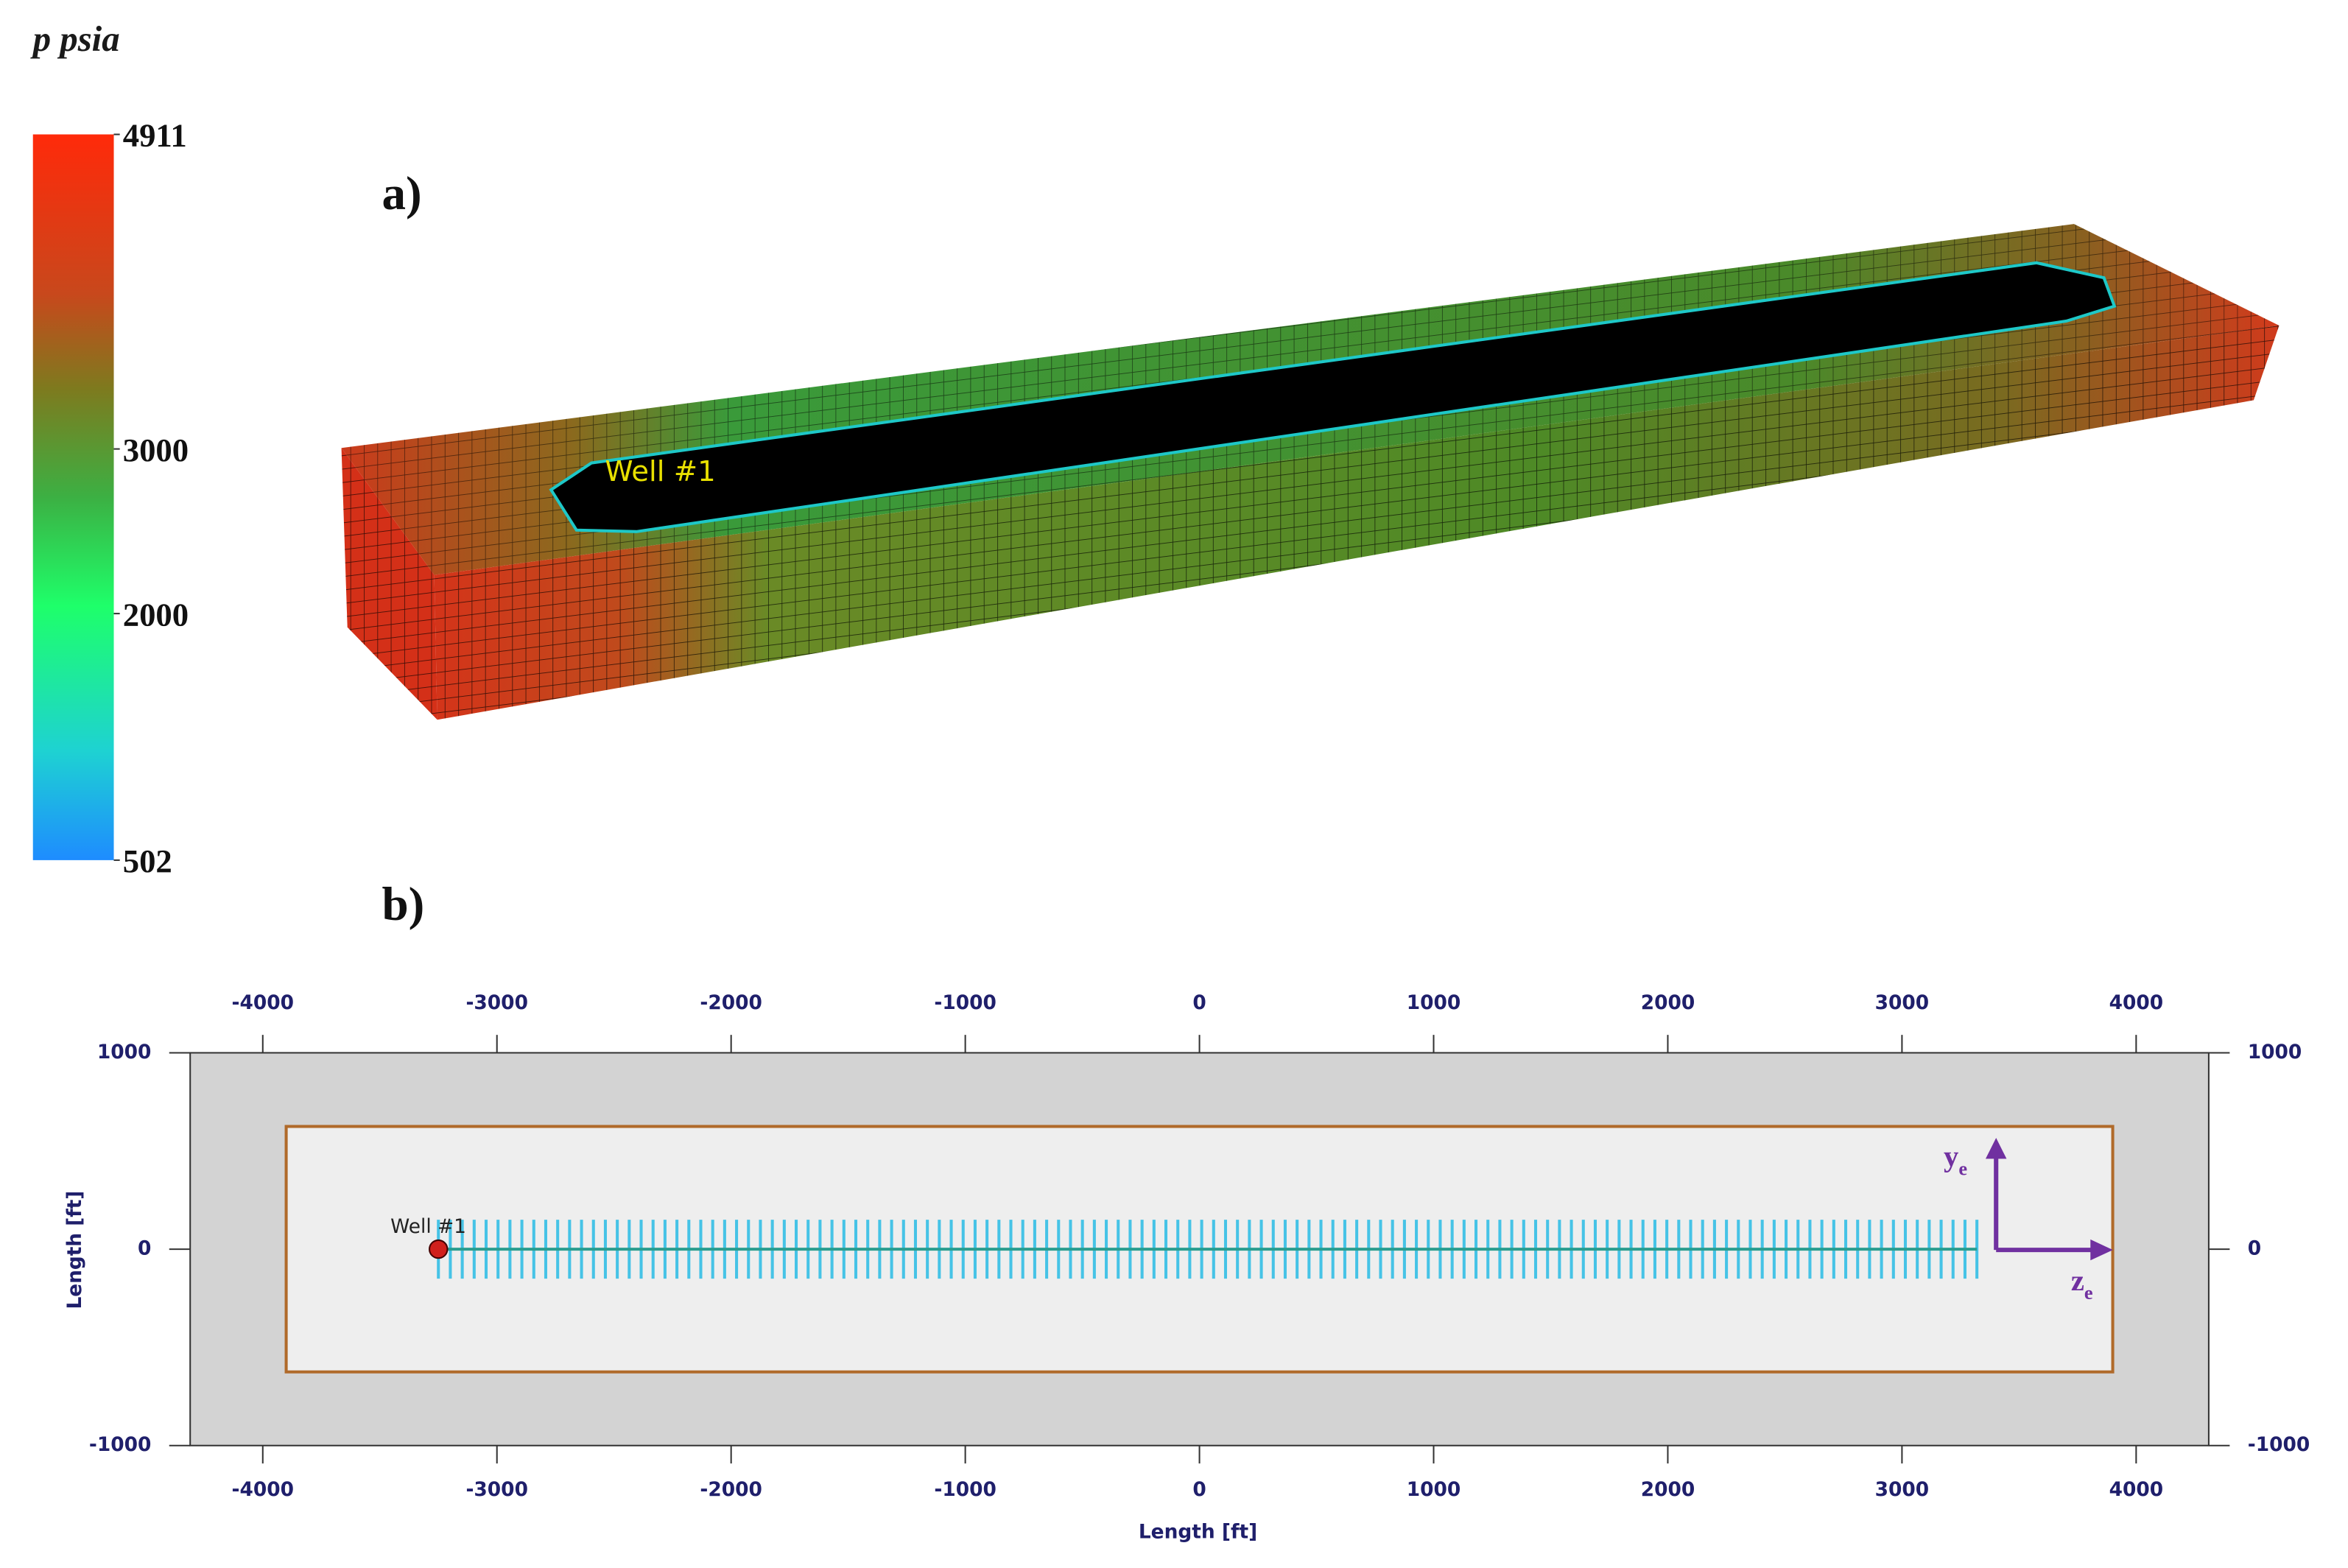 The height and width of the screenshot is (1568, 2348). Describe the element at coordinates (1198, 1532) in the screenshot. I see `x-axis-label: Length [ft]` at that location.